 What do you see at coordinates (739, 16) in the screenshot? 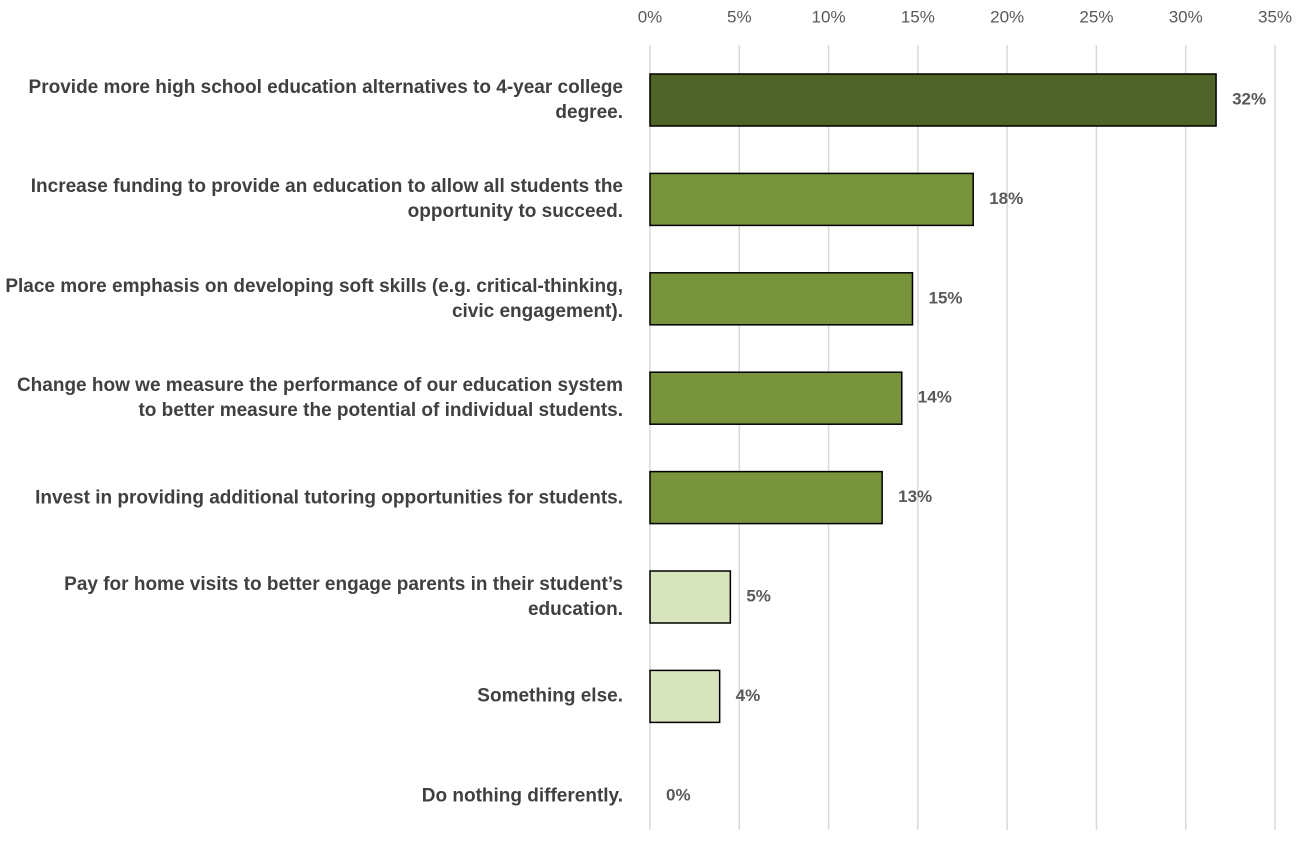
I see `x-tick-label: 5%` at bounding box center [739, 16].